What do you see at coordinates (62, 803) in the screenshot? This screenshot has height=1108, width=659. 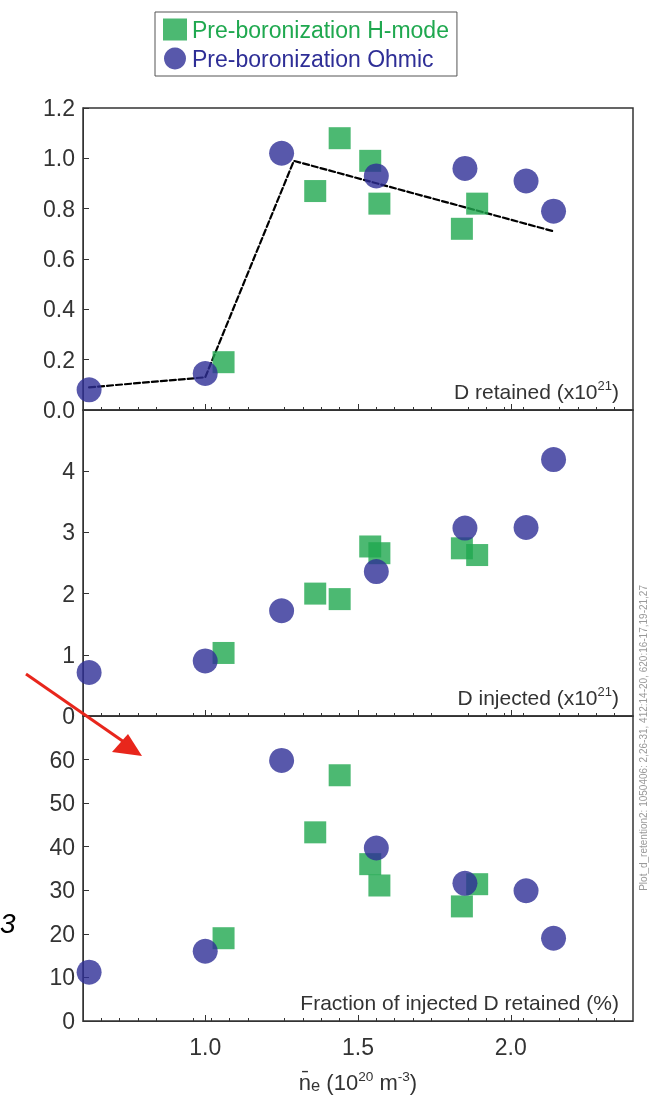 I see `y-tick-label: 50` at bounding box center [62, 803].